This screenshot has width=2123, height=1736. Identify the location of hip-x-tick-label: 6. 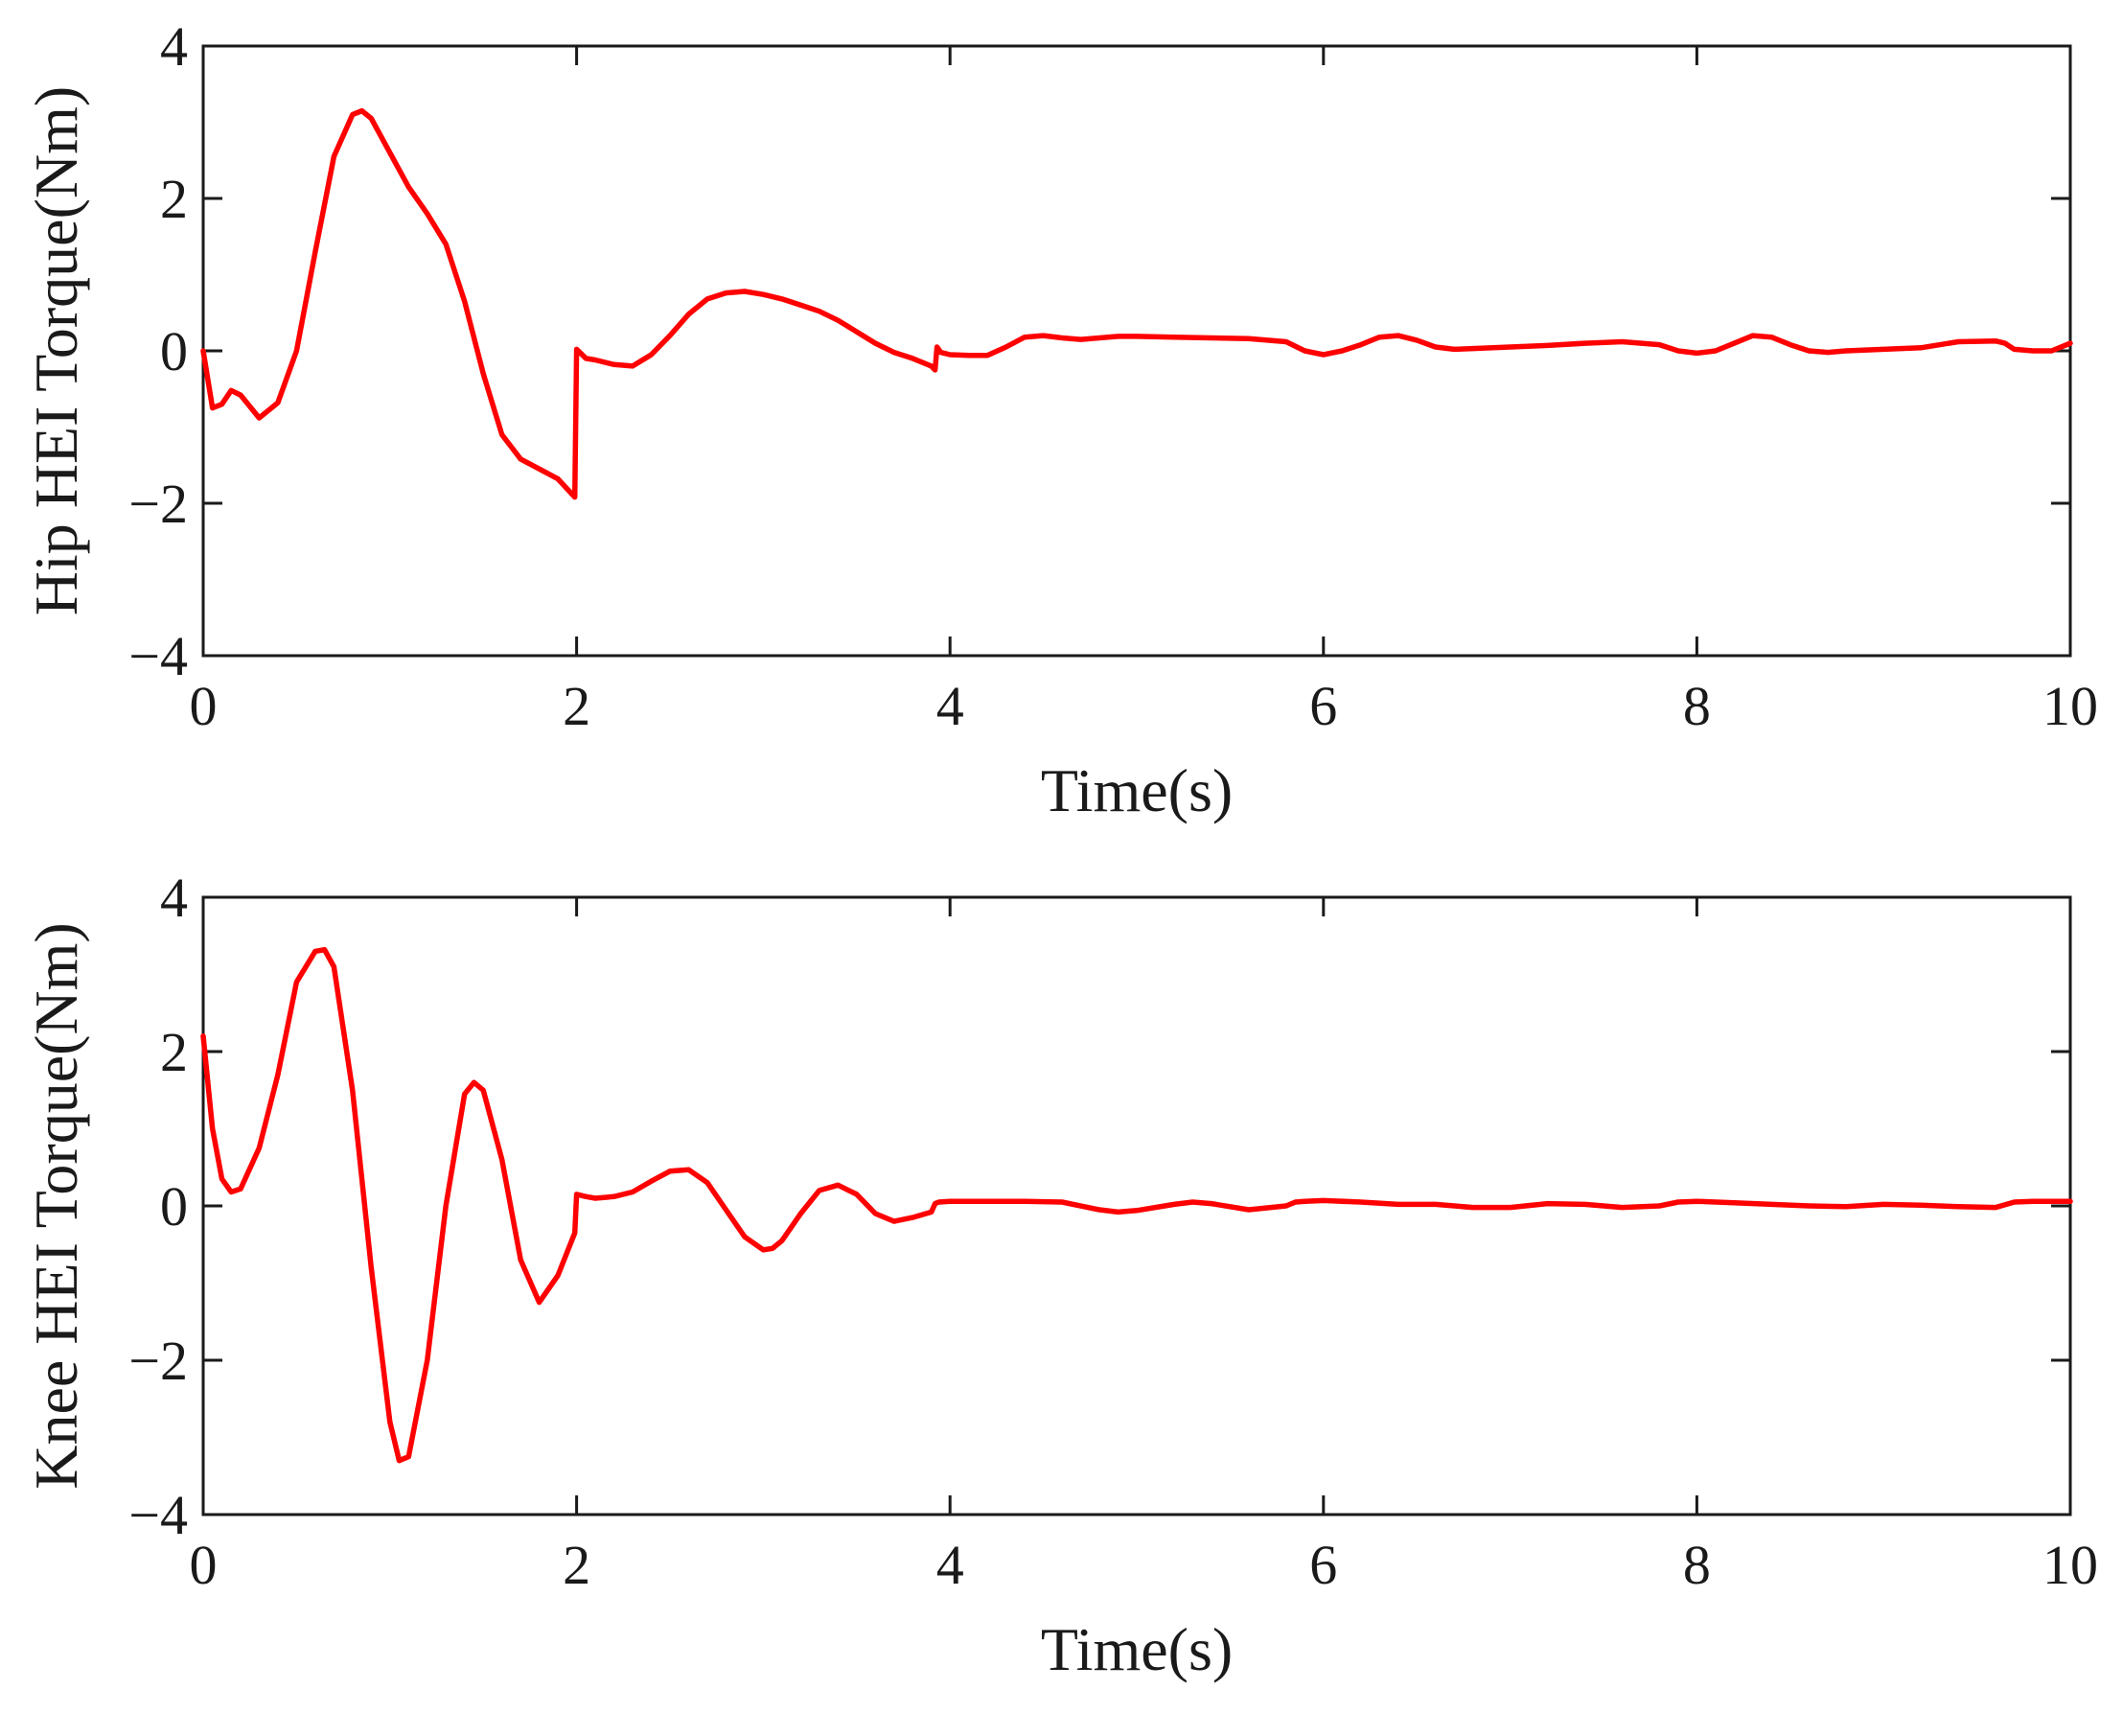
(1323, 706).